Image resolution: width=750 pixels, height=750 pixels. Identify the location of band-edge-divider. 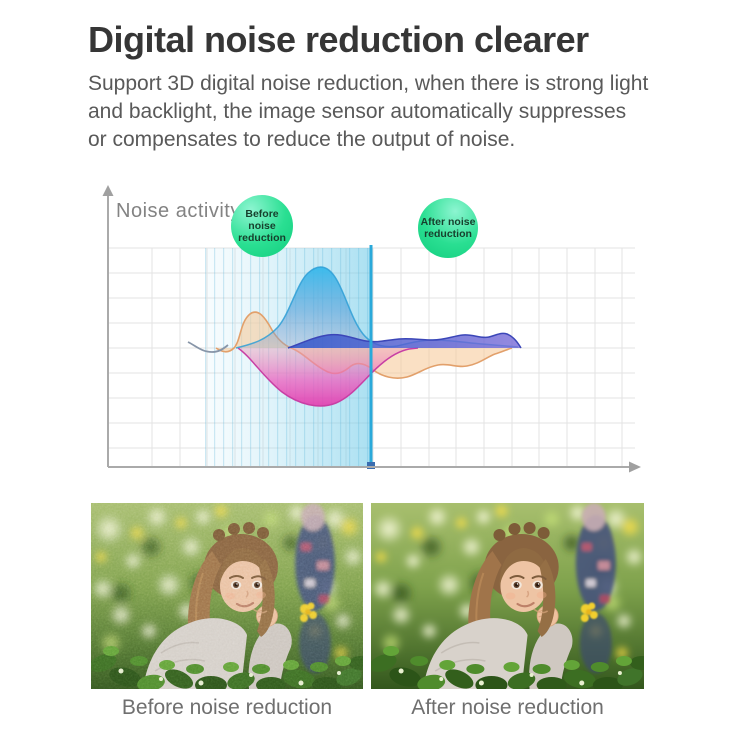
(371, 357).